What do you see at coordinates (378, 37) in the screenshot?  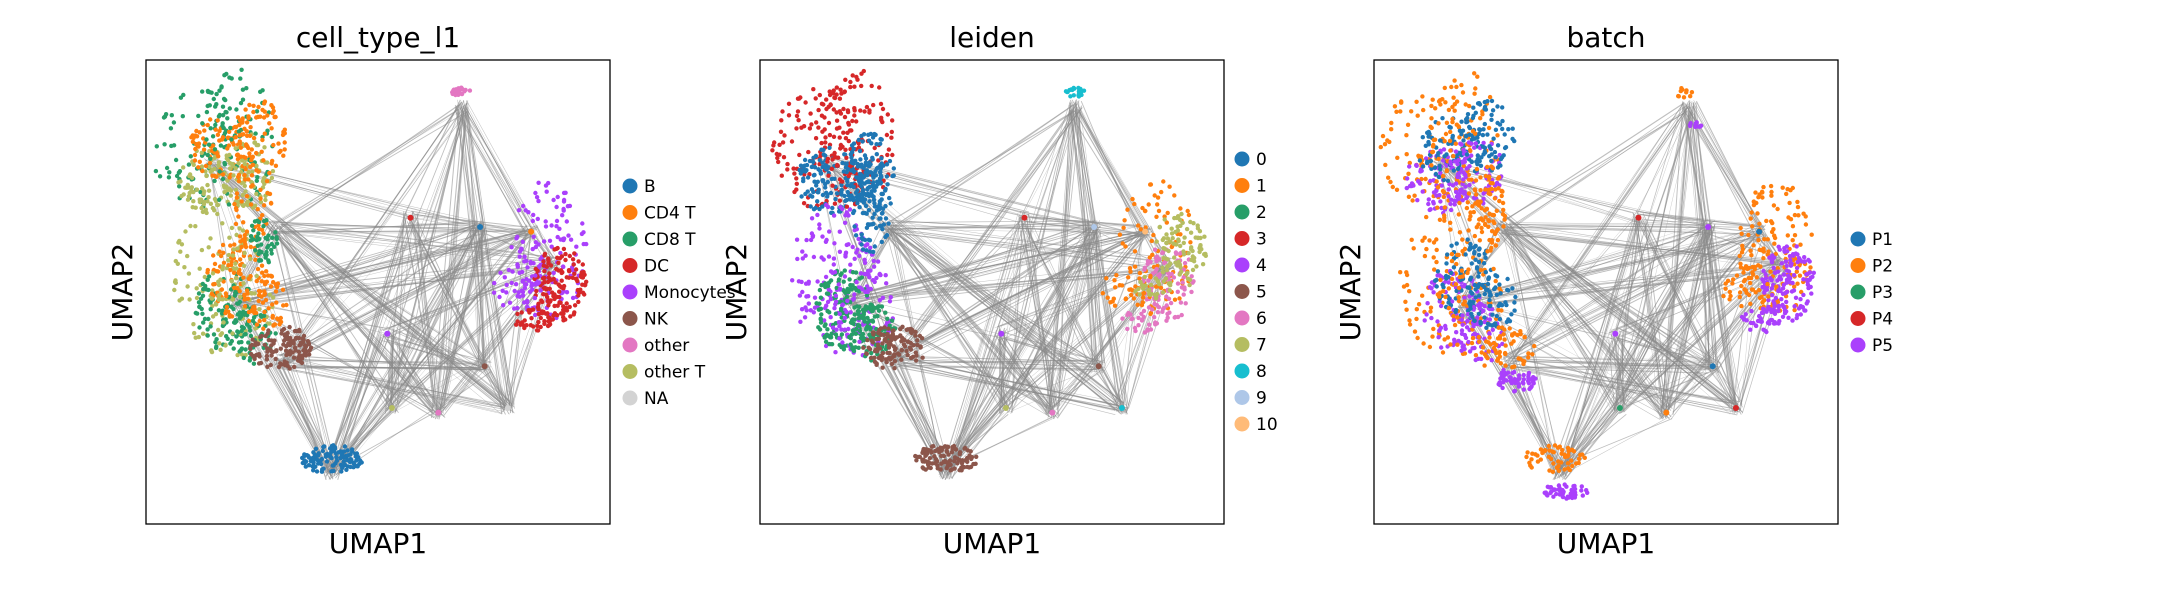 I see `panel-title: cell_type_l1` at bounding box center [378, 37].